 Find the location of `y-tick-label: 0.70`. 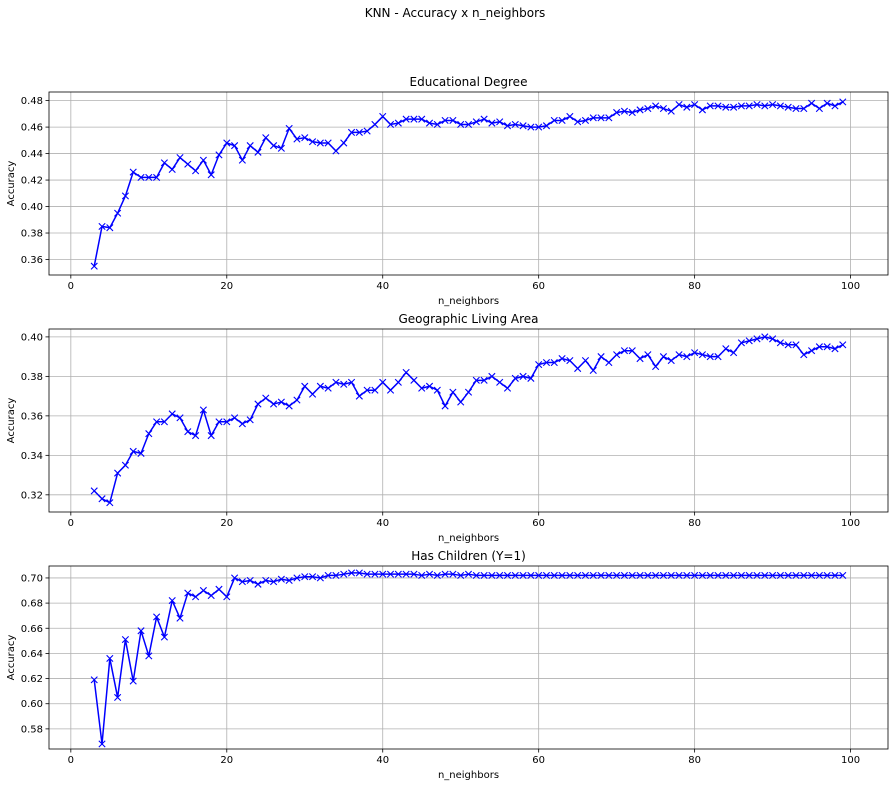

y-tick-label: 0.70 is located at coordinates (32, 578).